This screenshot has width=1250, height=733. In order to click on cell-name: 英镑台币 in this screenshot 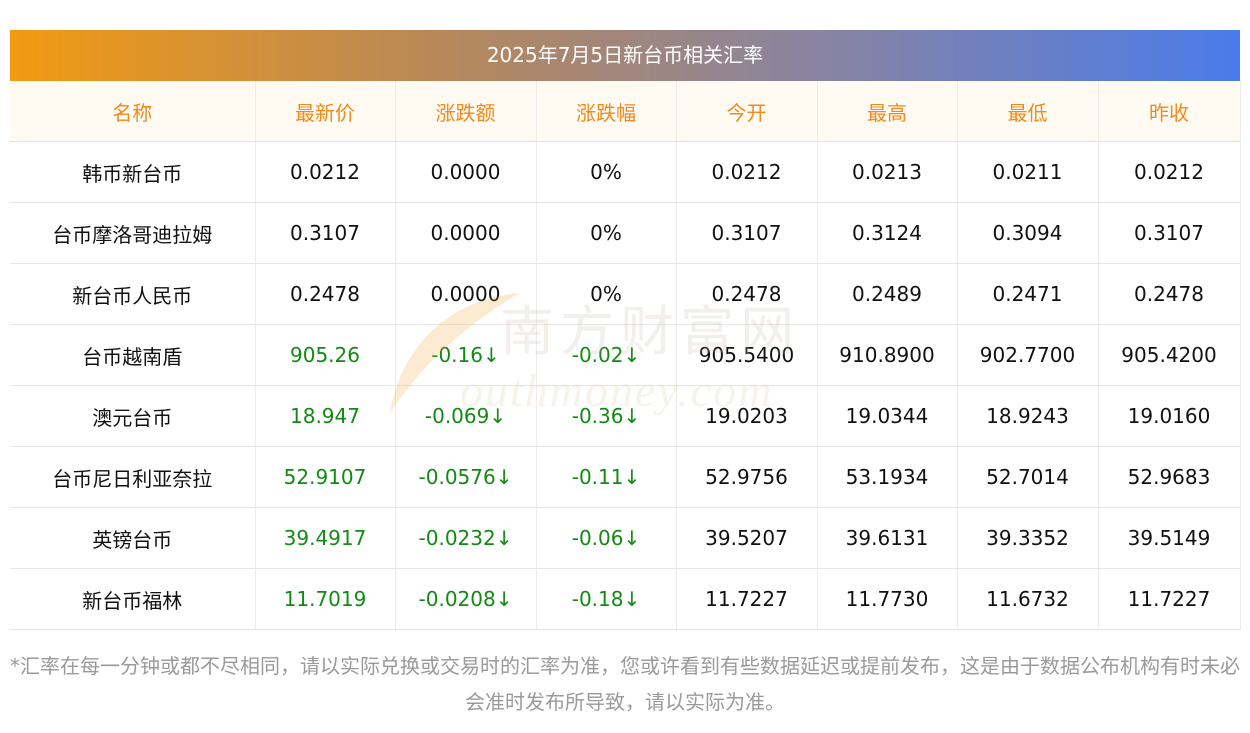, I will do `click(133, 538)`.